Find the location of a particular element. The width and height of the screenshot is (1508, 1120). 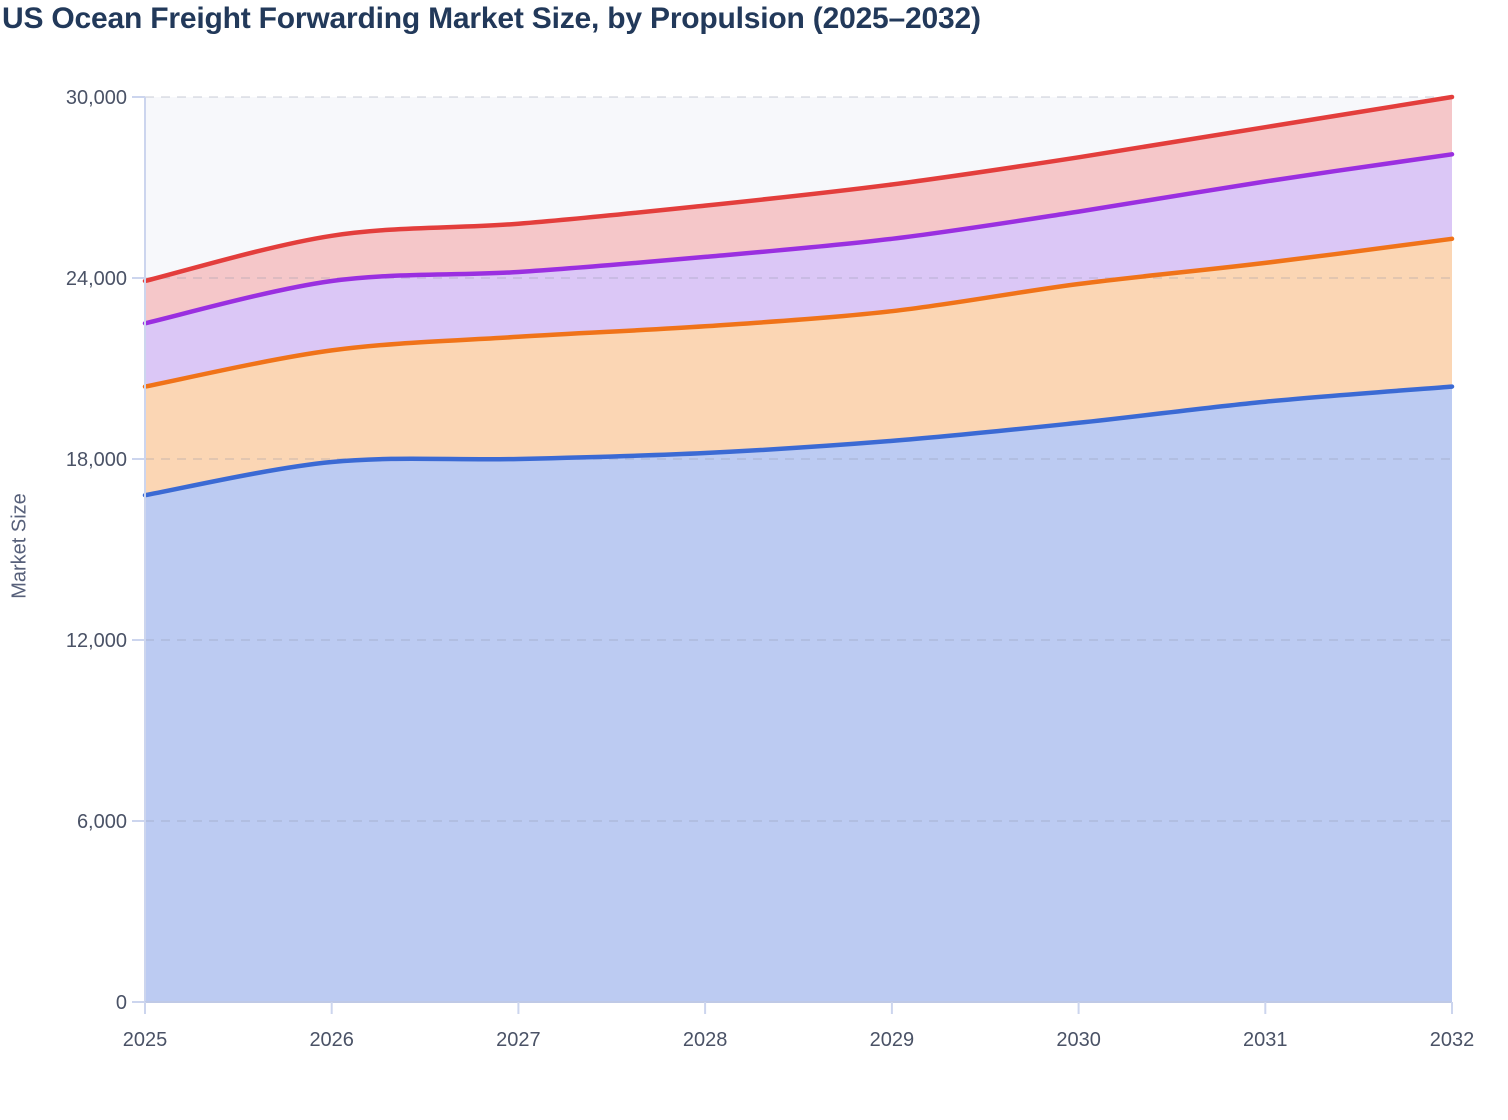

x-tick-label: 2026 is located at coordinates (331, 1040).